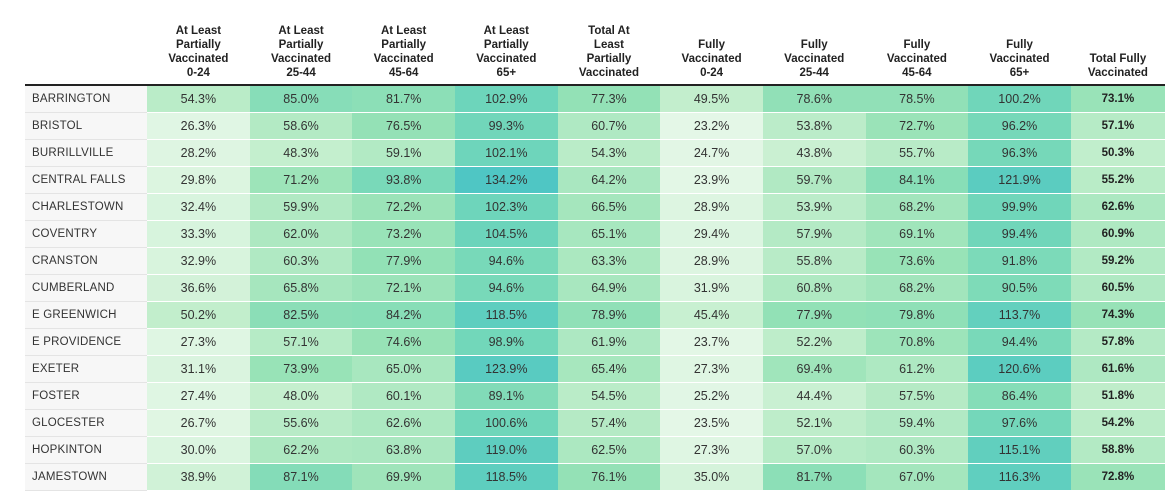 The width and height of the screenshot is (1165, 491). I want to click on percent-cell: 89.1%, so click(506, 396).